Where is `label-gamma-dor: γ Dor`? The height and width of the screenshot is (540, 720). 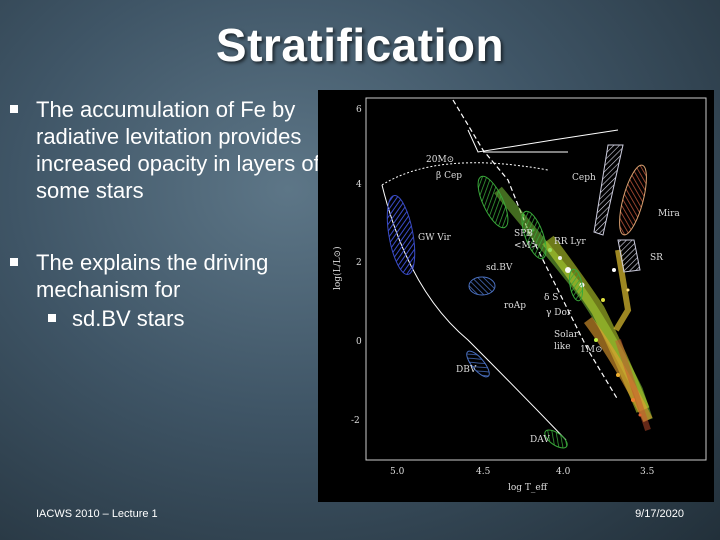 label-gamma-dor: γ Dor is located at coordinates (559, 313).